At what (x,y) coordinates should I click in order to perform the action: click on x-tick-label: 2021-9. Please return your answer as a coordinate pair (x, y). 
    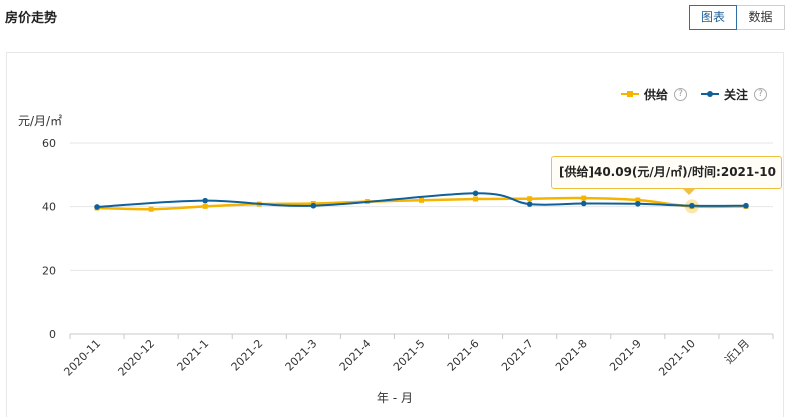
    Looking at the image, I should click on (625, 355).